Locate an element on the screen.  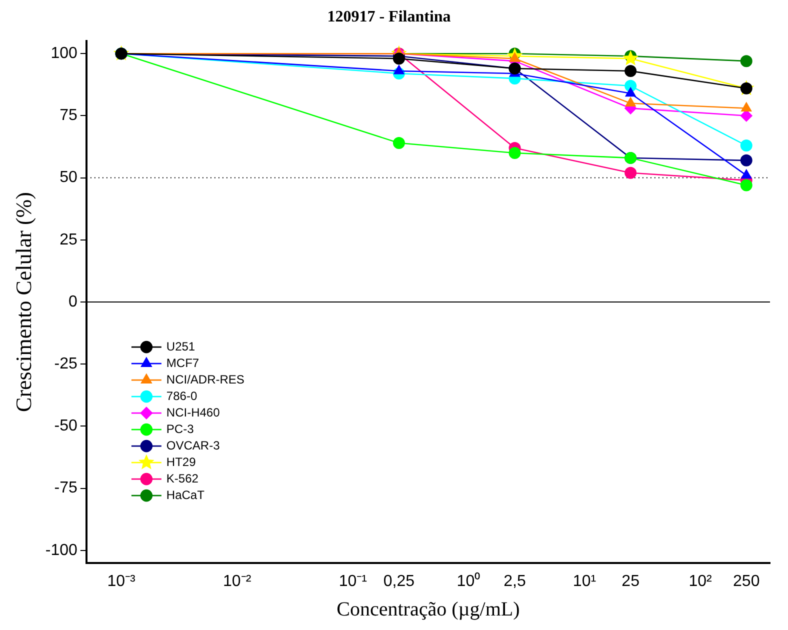
y-tick-label: 50 is located at coordinates (69, 177).